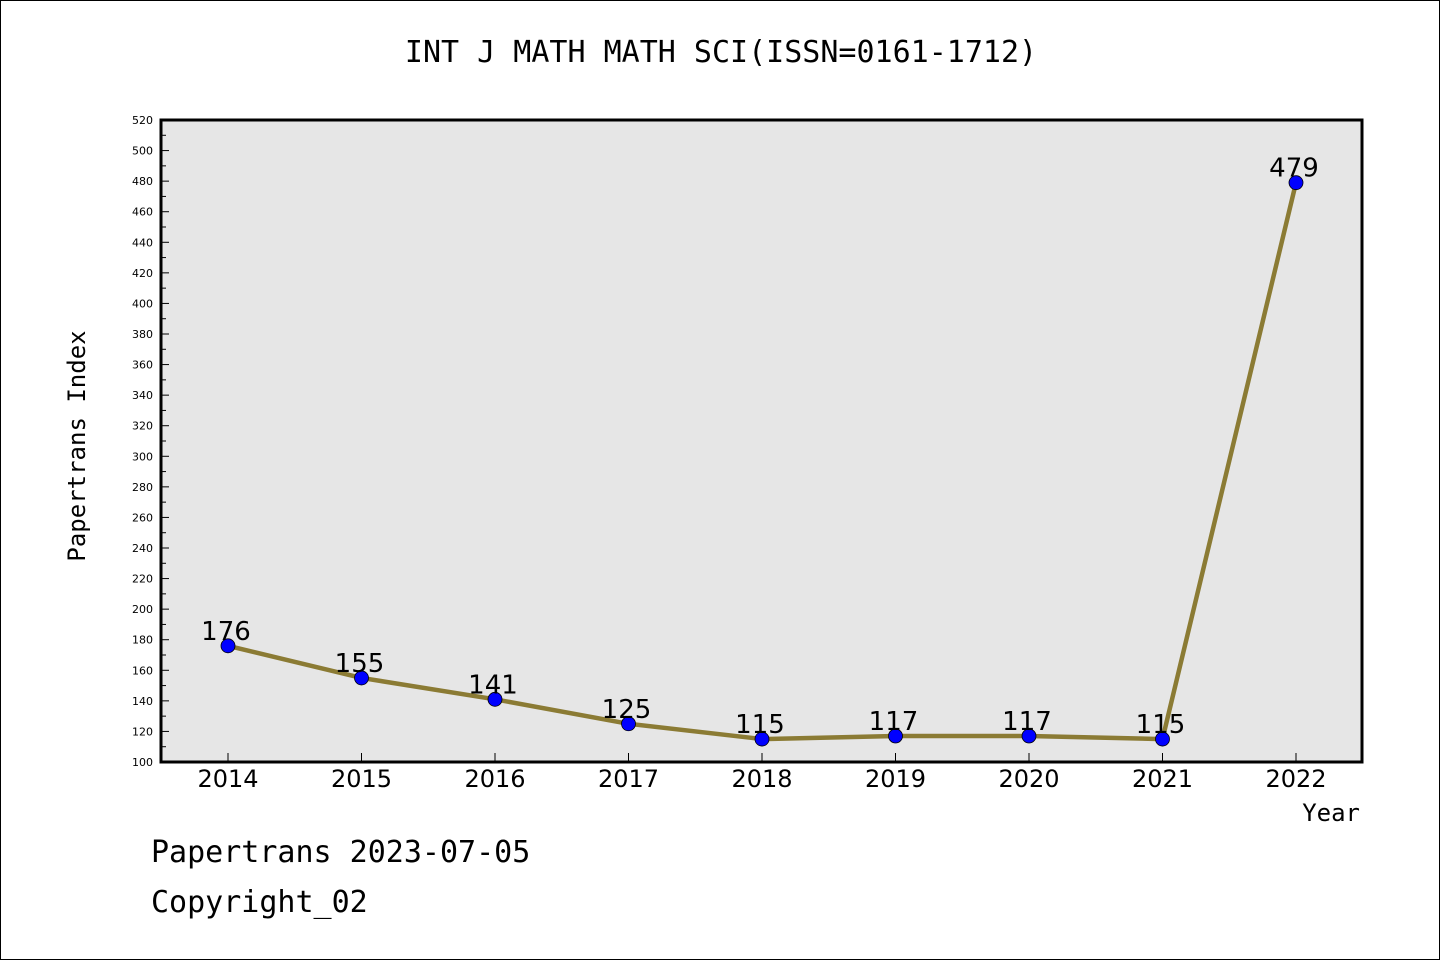 The height and width of the screenshot is (960, 1440). What do you see at coordinates (226, 632) in the screenshot?
I see `data-label: 176` at bounding box center [226, 632].